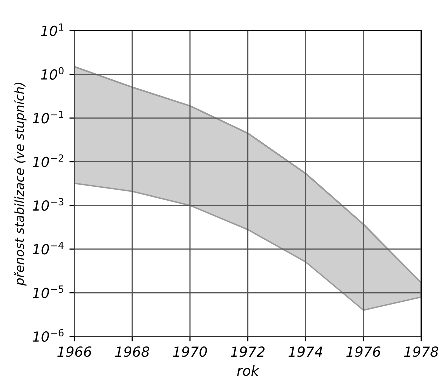 This screenshot has width=439, height=387. Describe the element at coordinates (305, 352) in the screenshot. I see `x-tick-label: 1974` at that location.